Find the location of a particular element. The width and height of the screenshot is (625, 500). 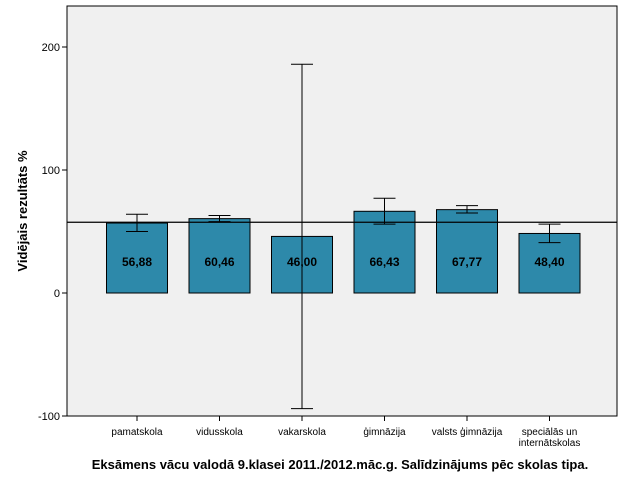

y-axis-title: Vidējais rezultāts % is located at coordinates (22, 211).